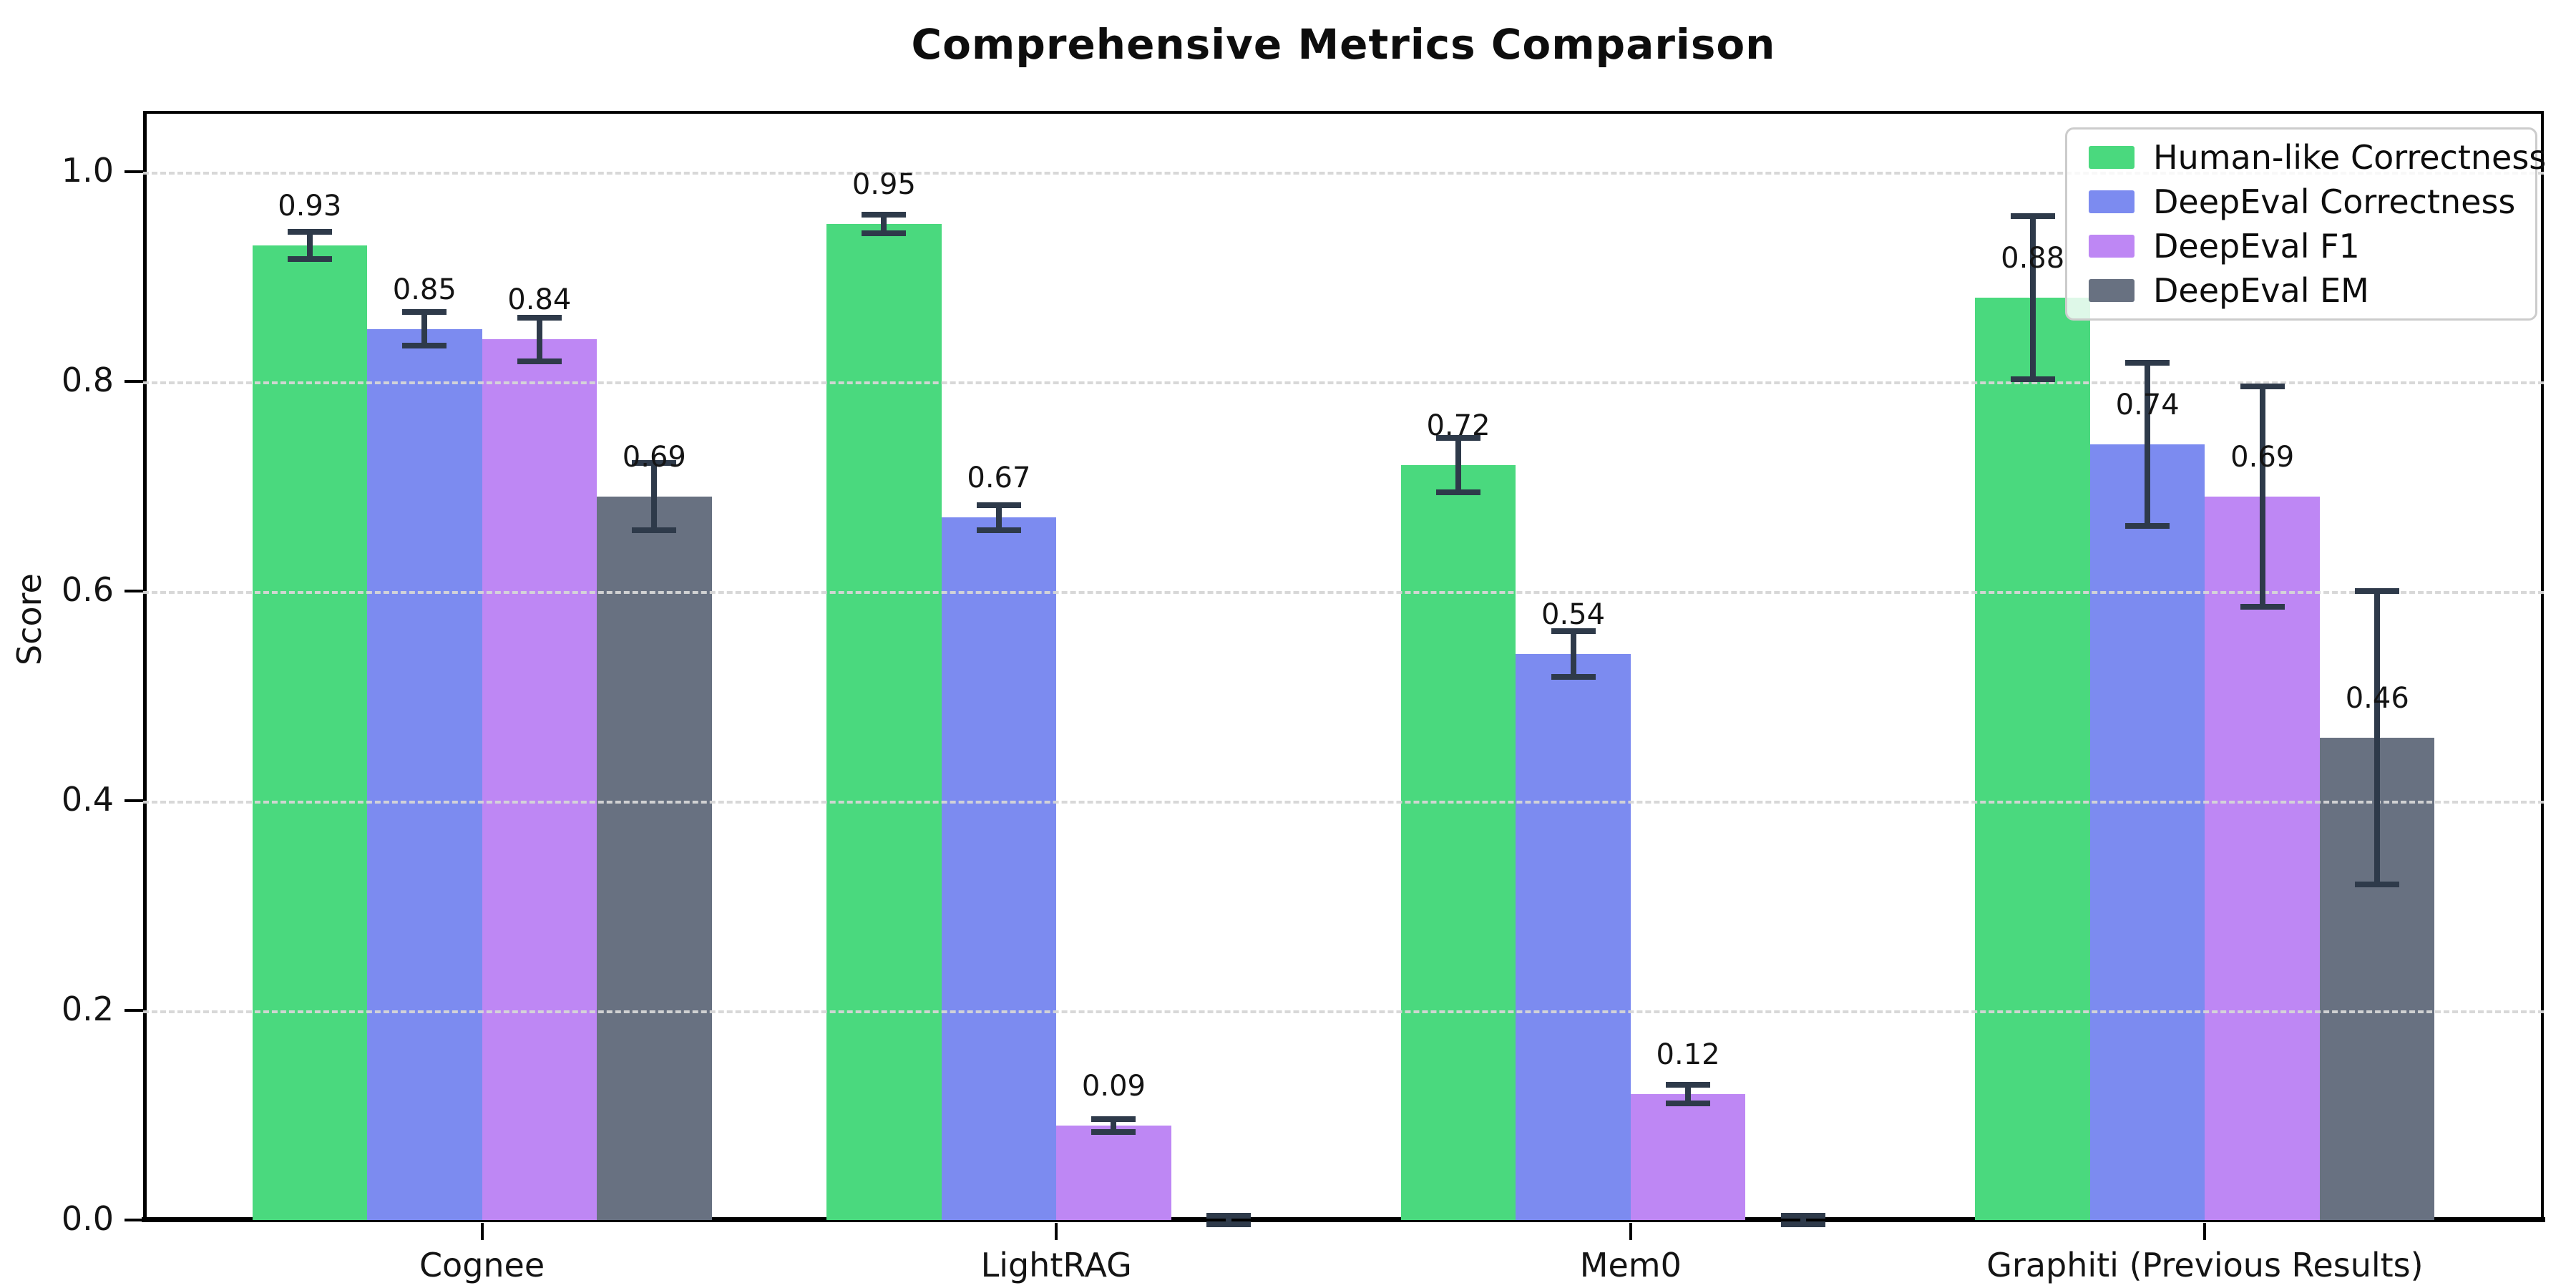 The image size is (2576, 1288). I want to click on bar-value-label: 0.85, so click(425, 289).